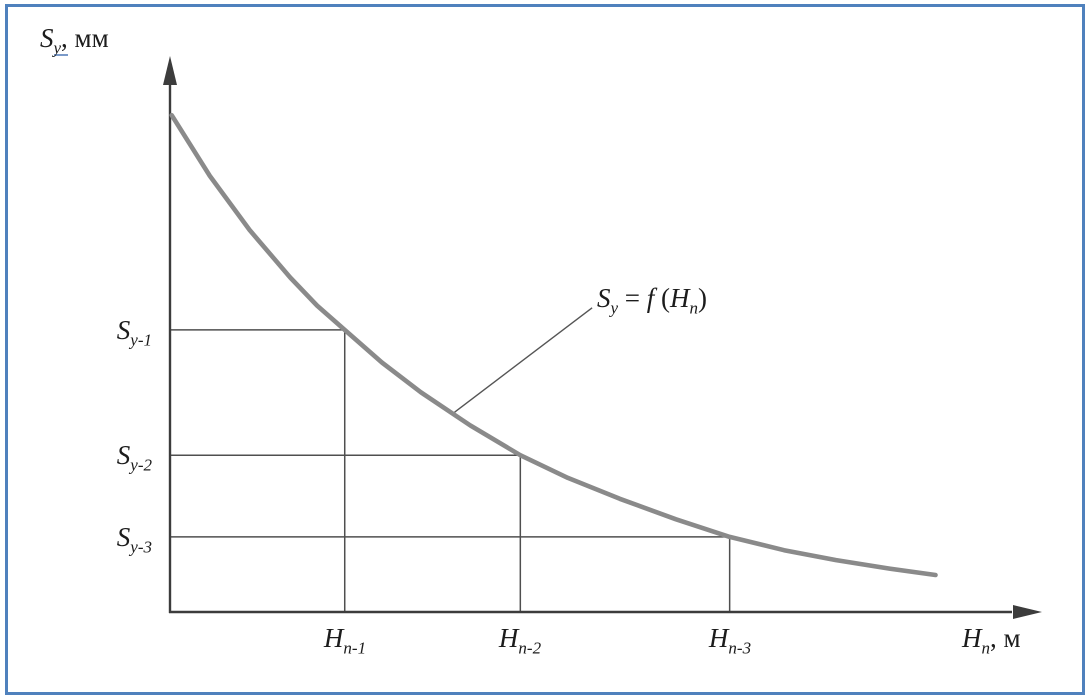 The height and width of the screenshot is (700, 1090). Describe the element at coordinates (134, 332) in the screenshot. I see `y-tick-label-1: Sу-1` at that location.